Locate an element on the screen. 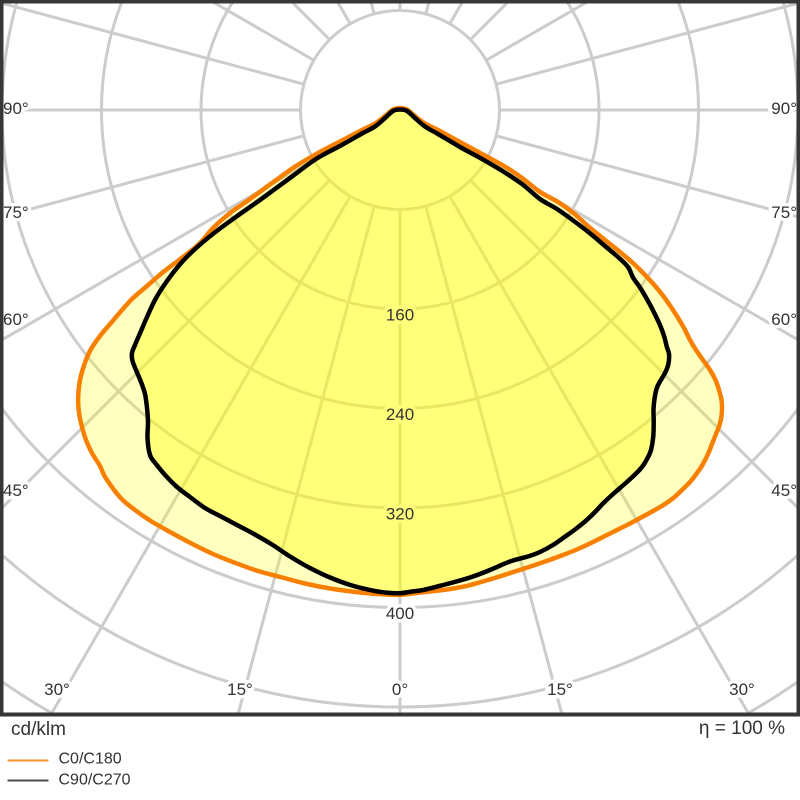 The height and width of the screenshot is (800, 800). svg-text: C0/C180 is located at coordinates (90, 759).